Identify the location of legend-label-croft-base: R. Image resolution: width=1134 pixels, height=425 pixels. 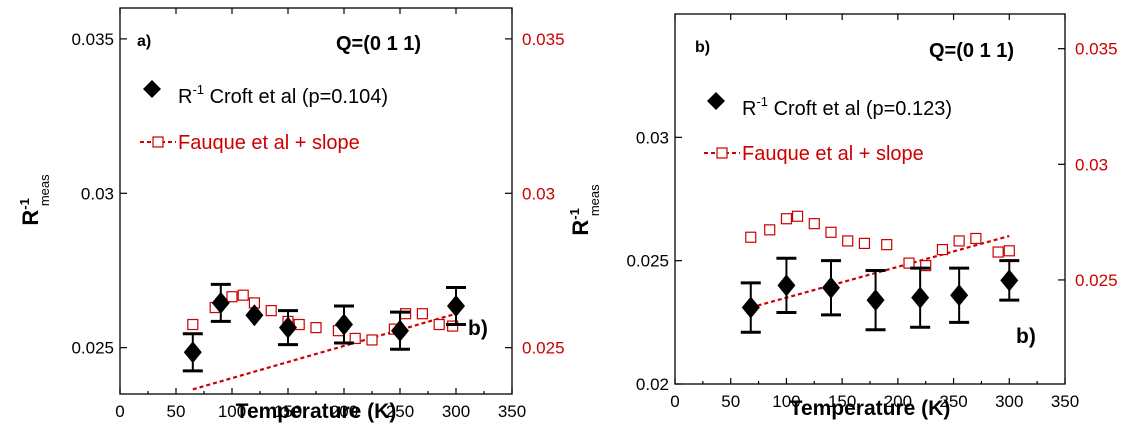
(185, 97).